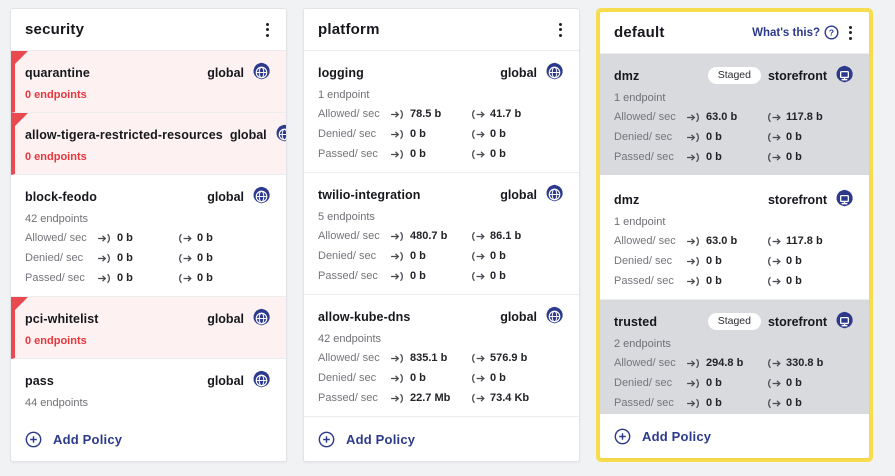 This screenshot has width=895, height=476. What do you see at coordinates (506, 114) in the screenshot?
I see `stat-egress-value: 41.7 b` at bounding box center [506, 114].